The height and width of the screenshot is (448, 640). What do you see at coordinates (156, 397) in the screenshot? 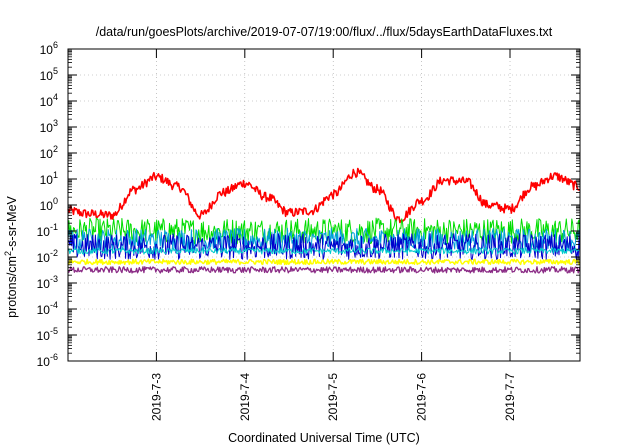
I see `x-tick-label: 2019-7-3` at bounding box center [156, 397].